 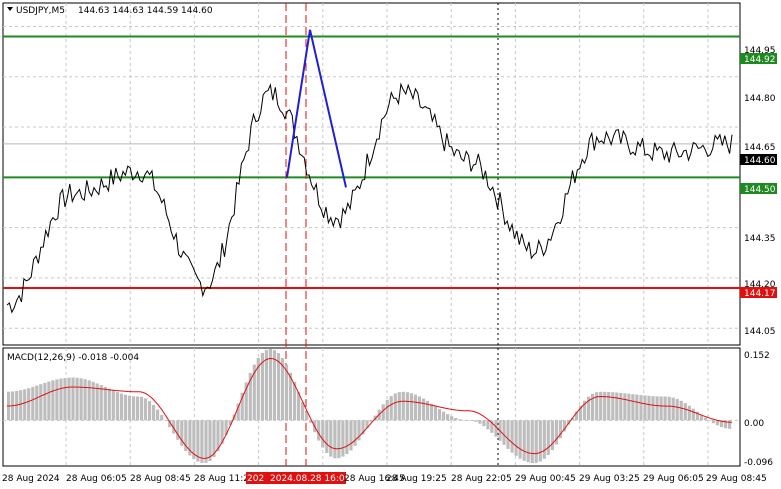 What do you see at coordinates (10, 9) in the screenshot?
I see `collapse-arrow-icon` at bounding box center [10, 9].